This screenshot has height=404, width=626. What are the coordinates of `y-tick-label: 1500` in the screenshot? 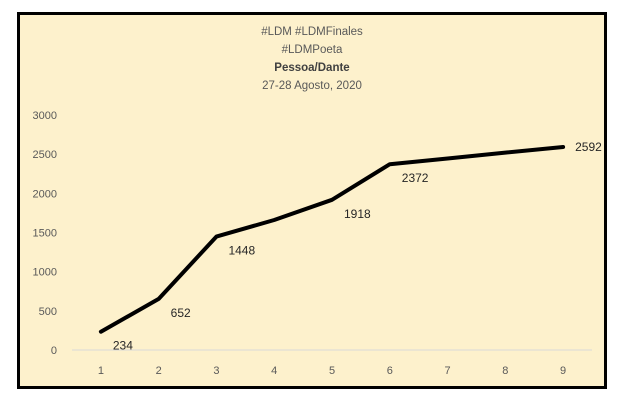 It's located at (45, 234).